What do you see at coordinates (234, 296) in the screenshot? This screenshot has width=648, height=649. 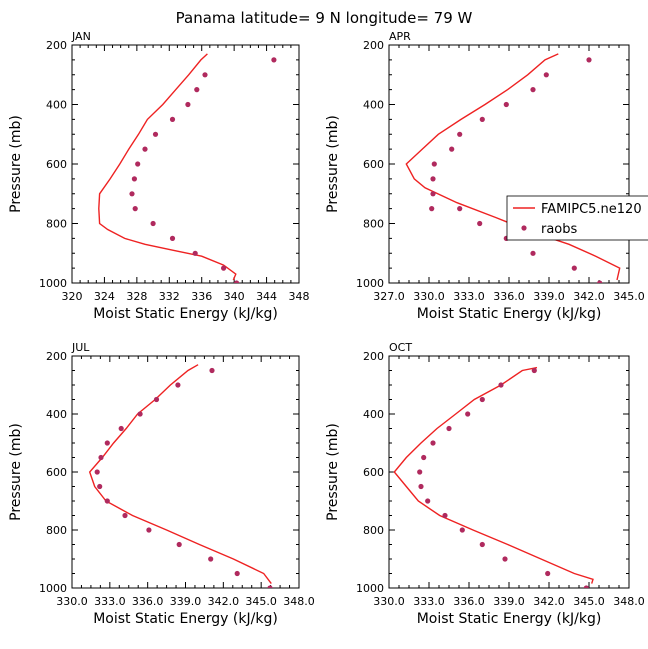 I see `x-tick-label: 340` at bounding box center [234, 296].